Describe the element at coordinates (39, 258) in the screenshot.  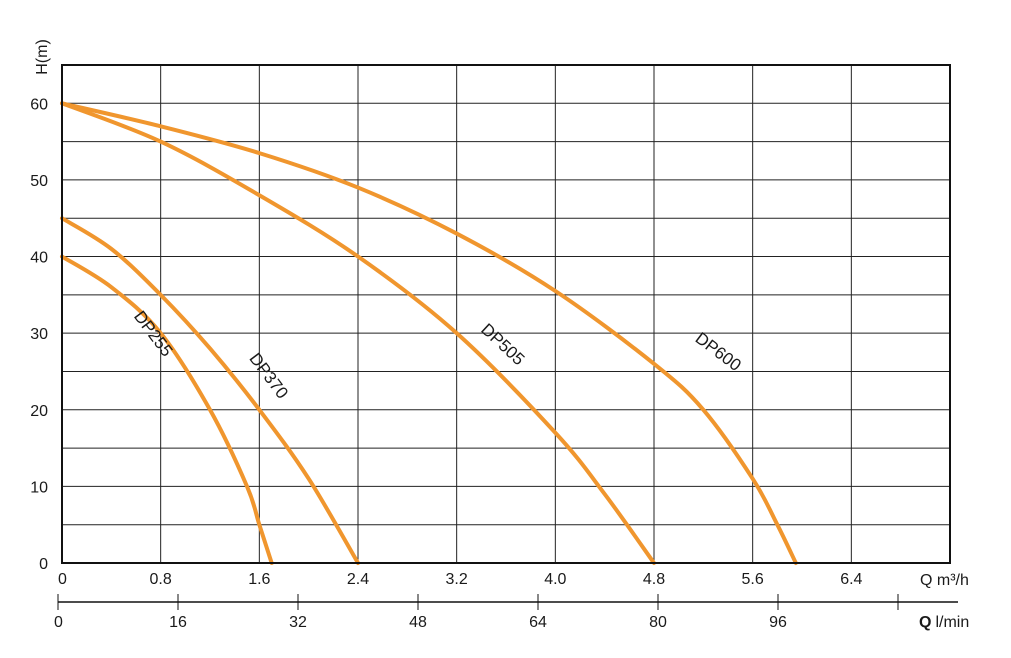
I see `y-tick-label: 40` at that location.